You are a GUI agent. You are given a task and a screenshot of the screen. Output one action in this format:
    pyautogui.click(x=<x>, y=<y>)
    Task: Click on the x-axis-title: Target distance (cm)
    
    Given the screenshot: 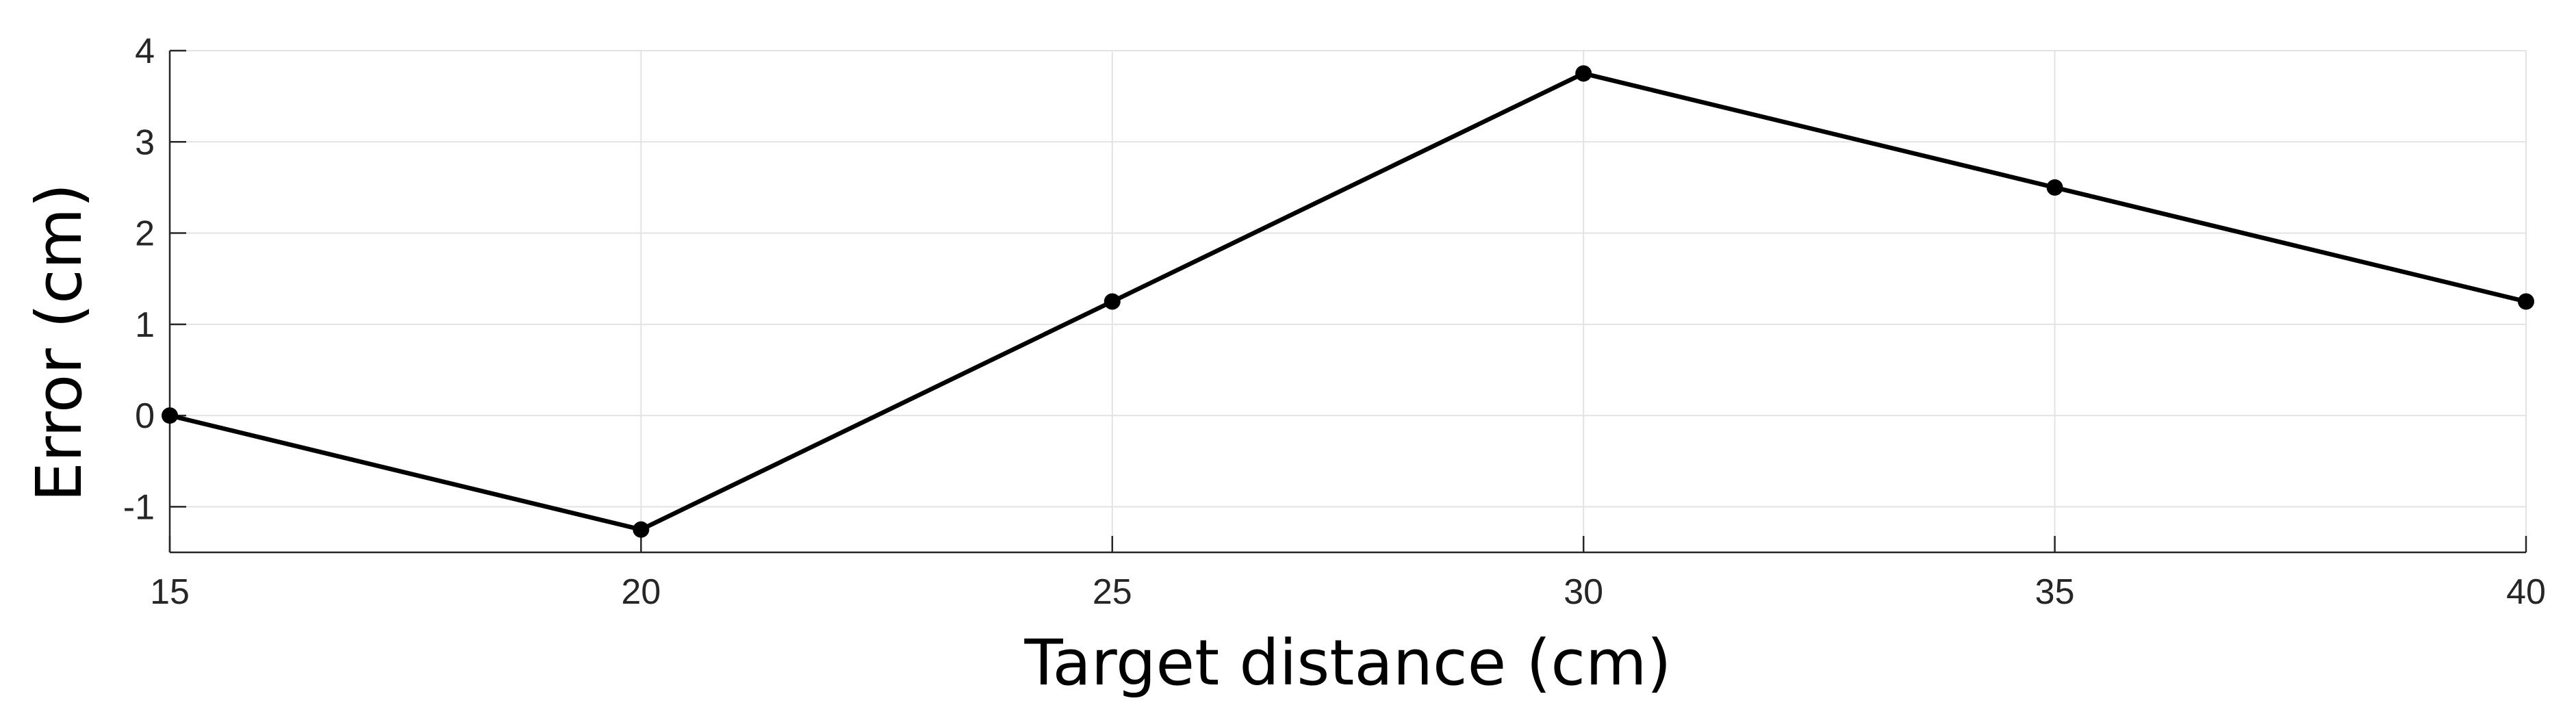 What is the action you would take?
    pyautogui.click(x=1348, y=663)
    